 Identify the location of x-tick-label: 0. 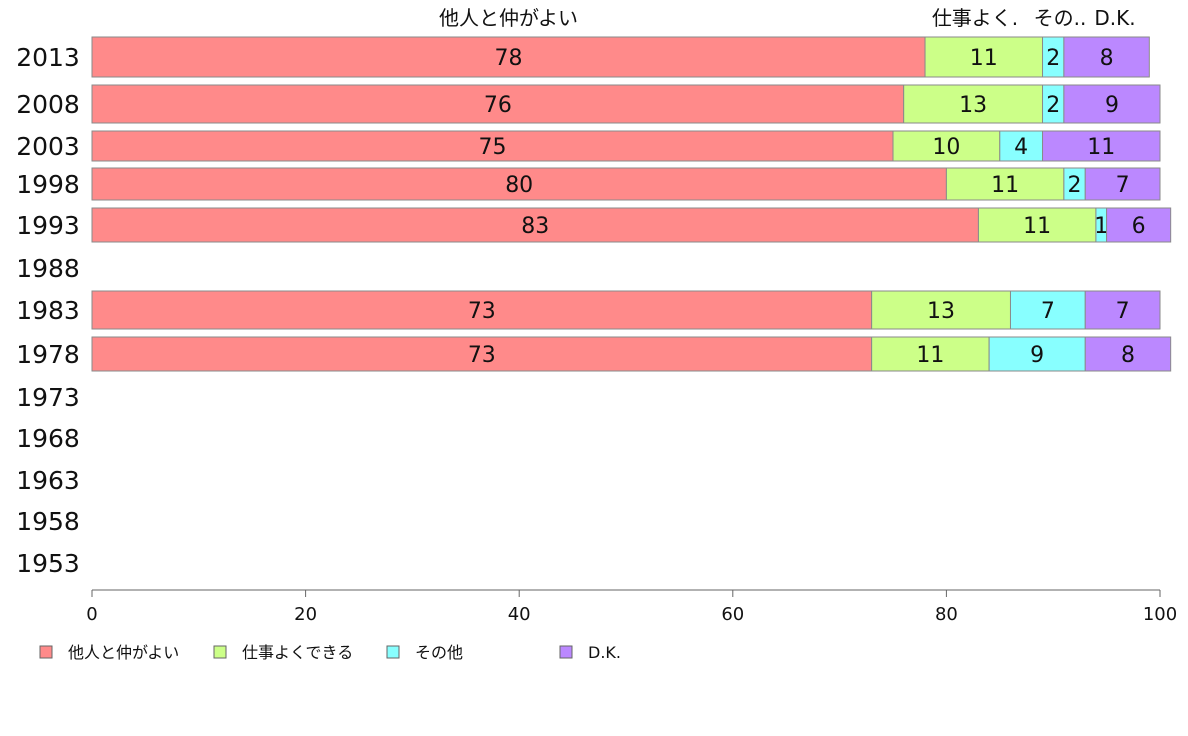
(91, 614).